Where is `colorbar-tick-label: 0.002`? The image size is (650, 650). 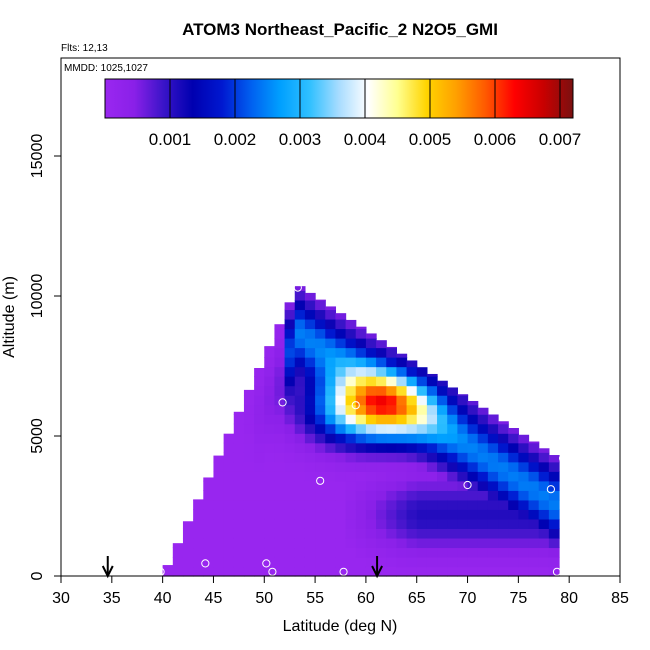
colorbar-tick-label: 0.002 is located at coordinates (235, 139).